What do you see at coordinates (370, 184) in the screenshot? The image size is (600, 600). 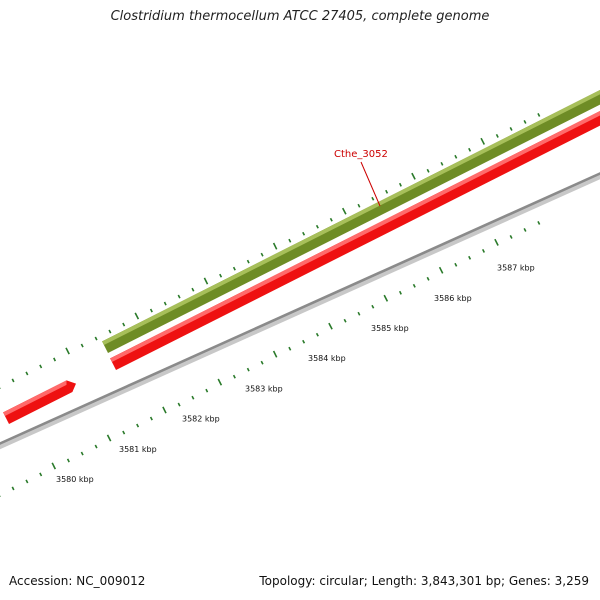 I see `gene-label-leader` at bounding box center [370, 184].